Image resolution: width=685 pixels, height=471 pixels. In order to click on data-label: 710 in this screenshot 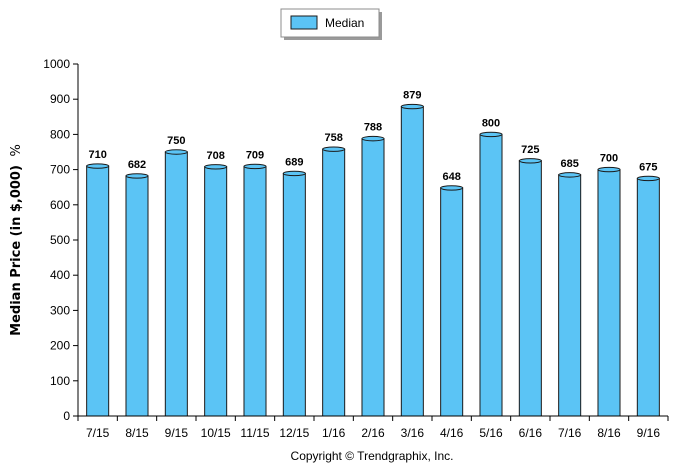, I will do `click(97, 155)`.